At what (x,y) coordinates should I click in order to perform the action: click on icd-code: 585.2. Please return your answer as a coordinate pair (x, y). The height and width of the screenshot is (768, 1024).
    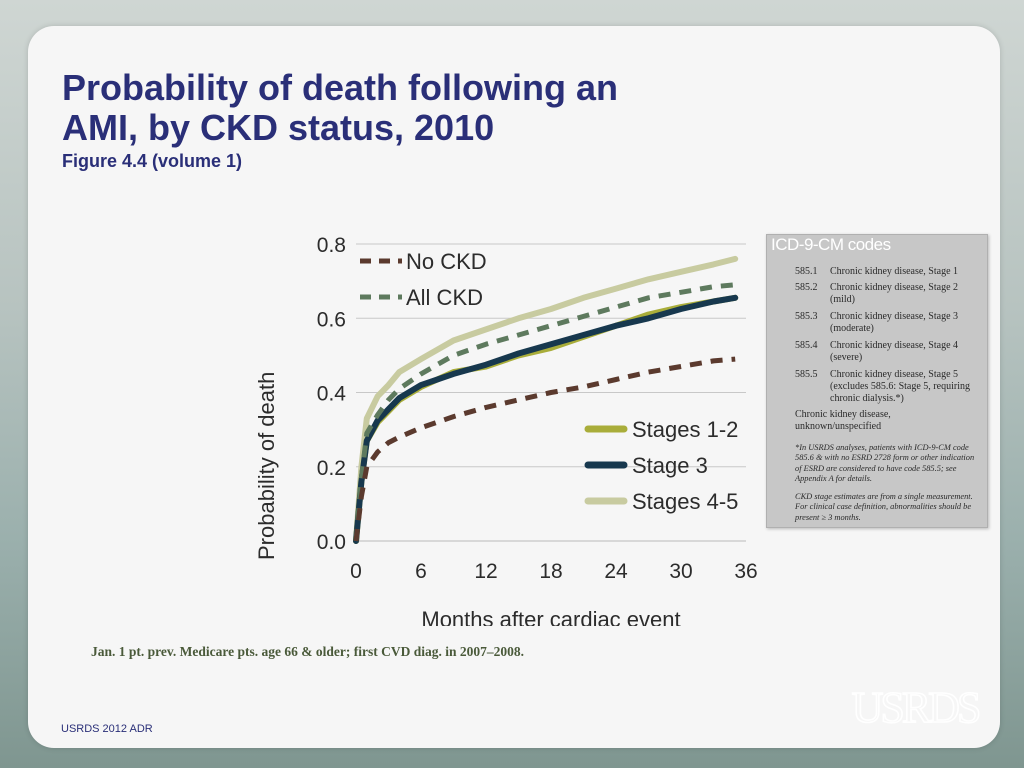
    Looking at the image, I should click on (806, 287).